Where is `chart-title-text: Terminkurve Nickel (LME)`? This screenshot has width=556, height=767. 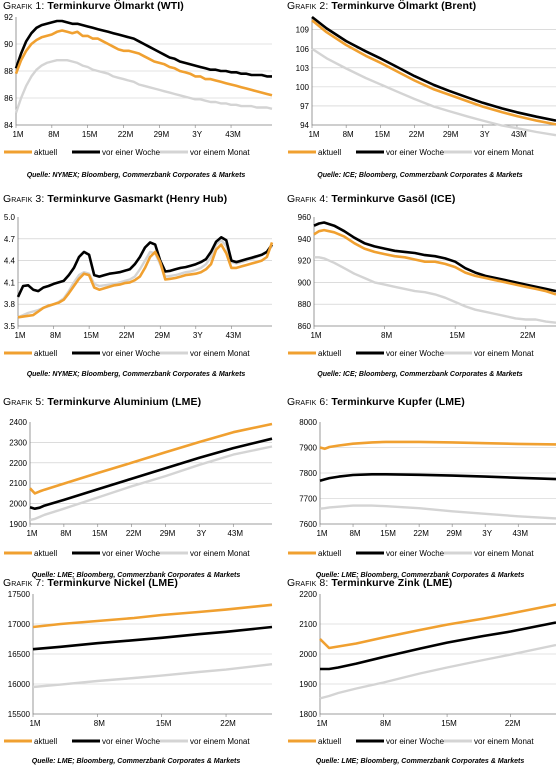
chart-title-text: Terminkurve Nickel (LME) is located at coordinates (111, 583).